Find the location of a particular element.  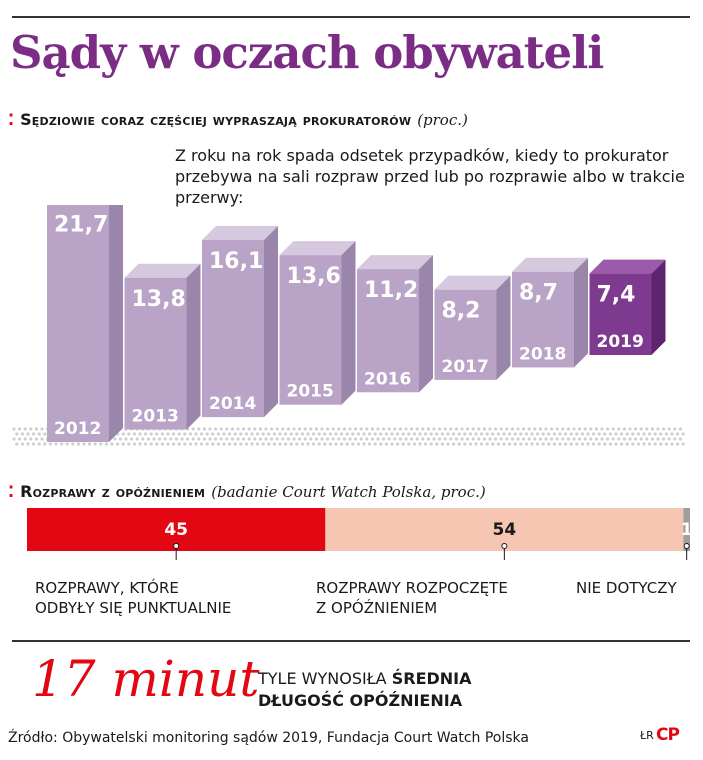

segment-1: 45 is located at coordinates (176, 534).